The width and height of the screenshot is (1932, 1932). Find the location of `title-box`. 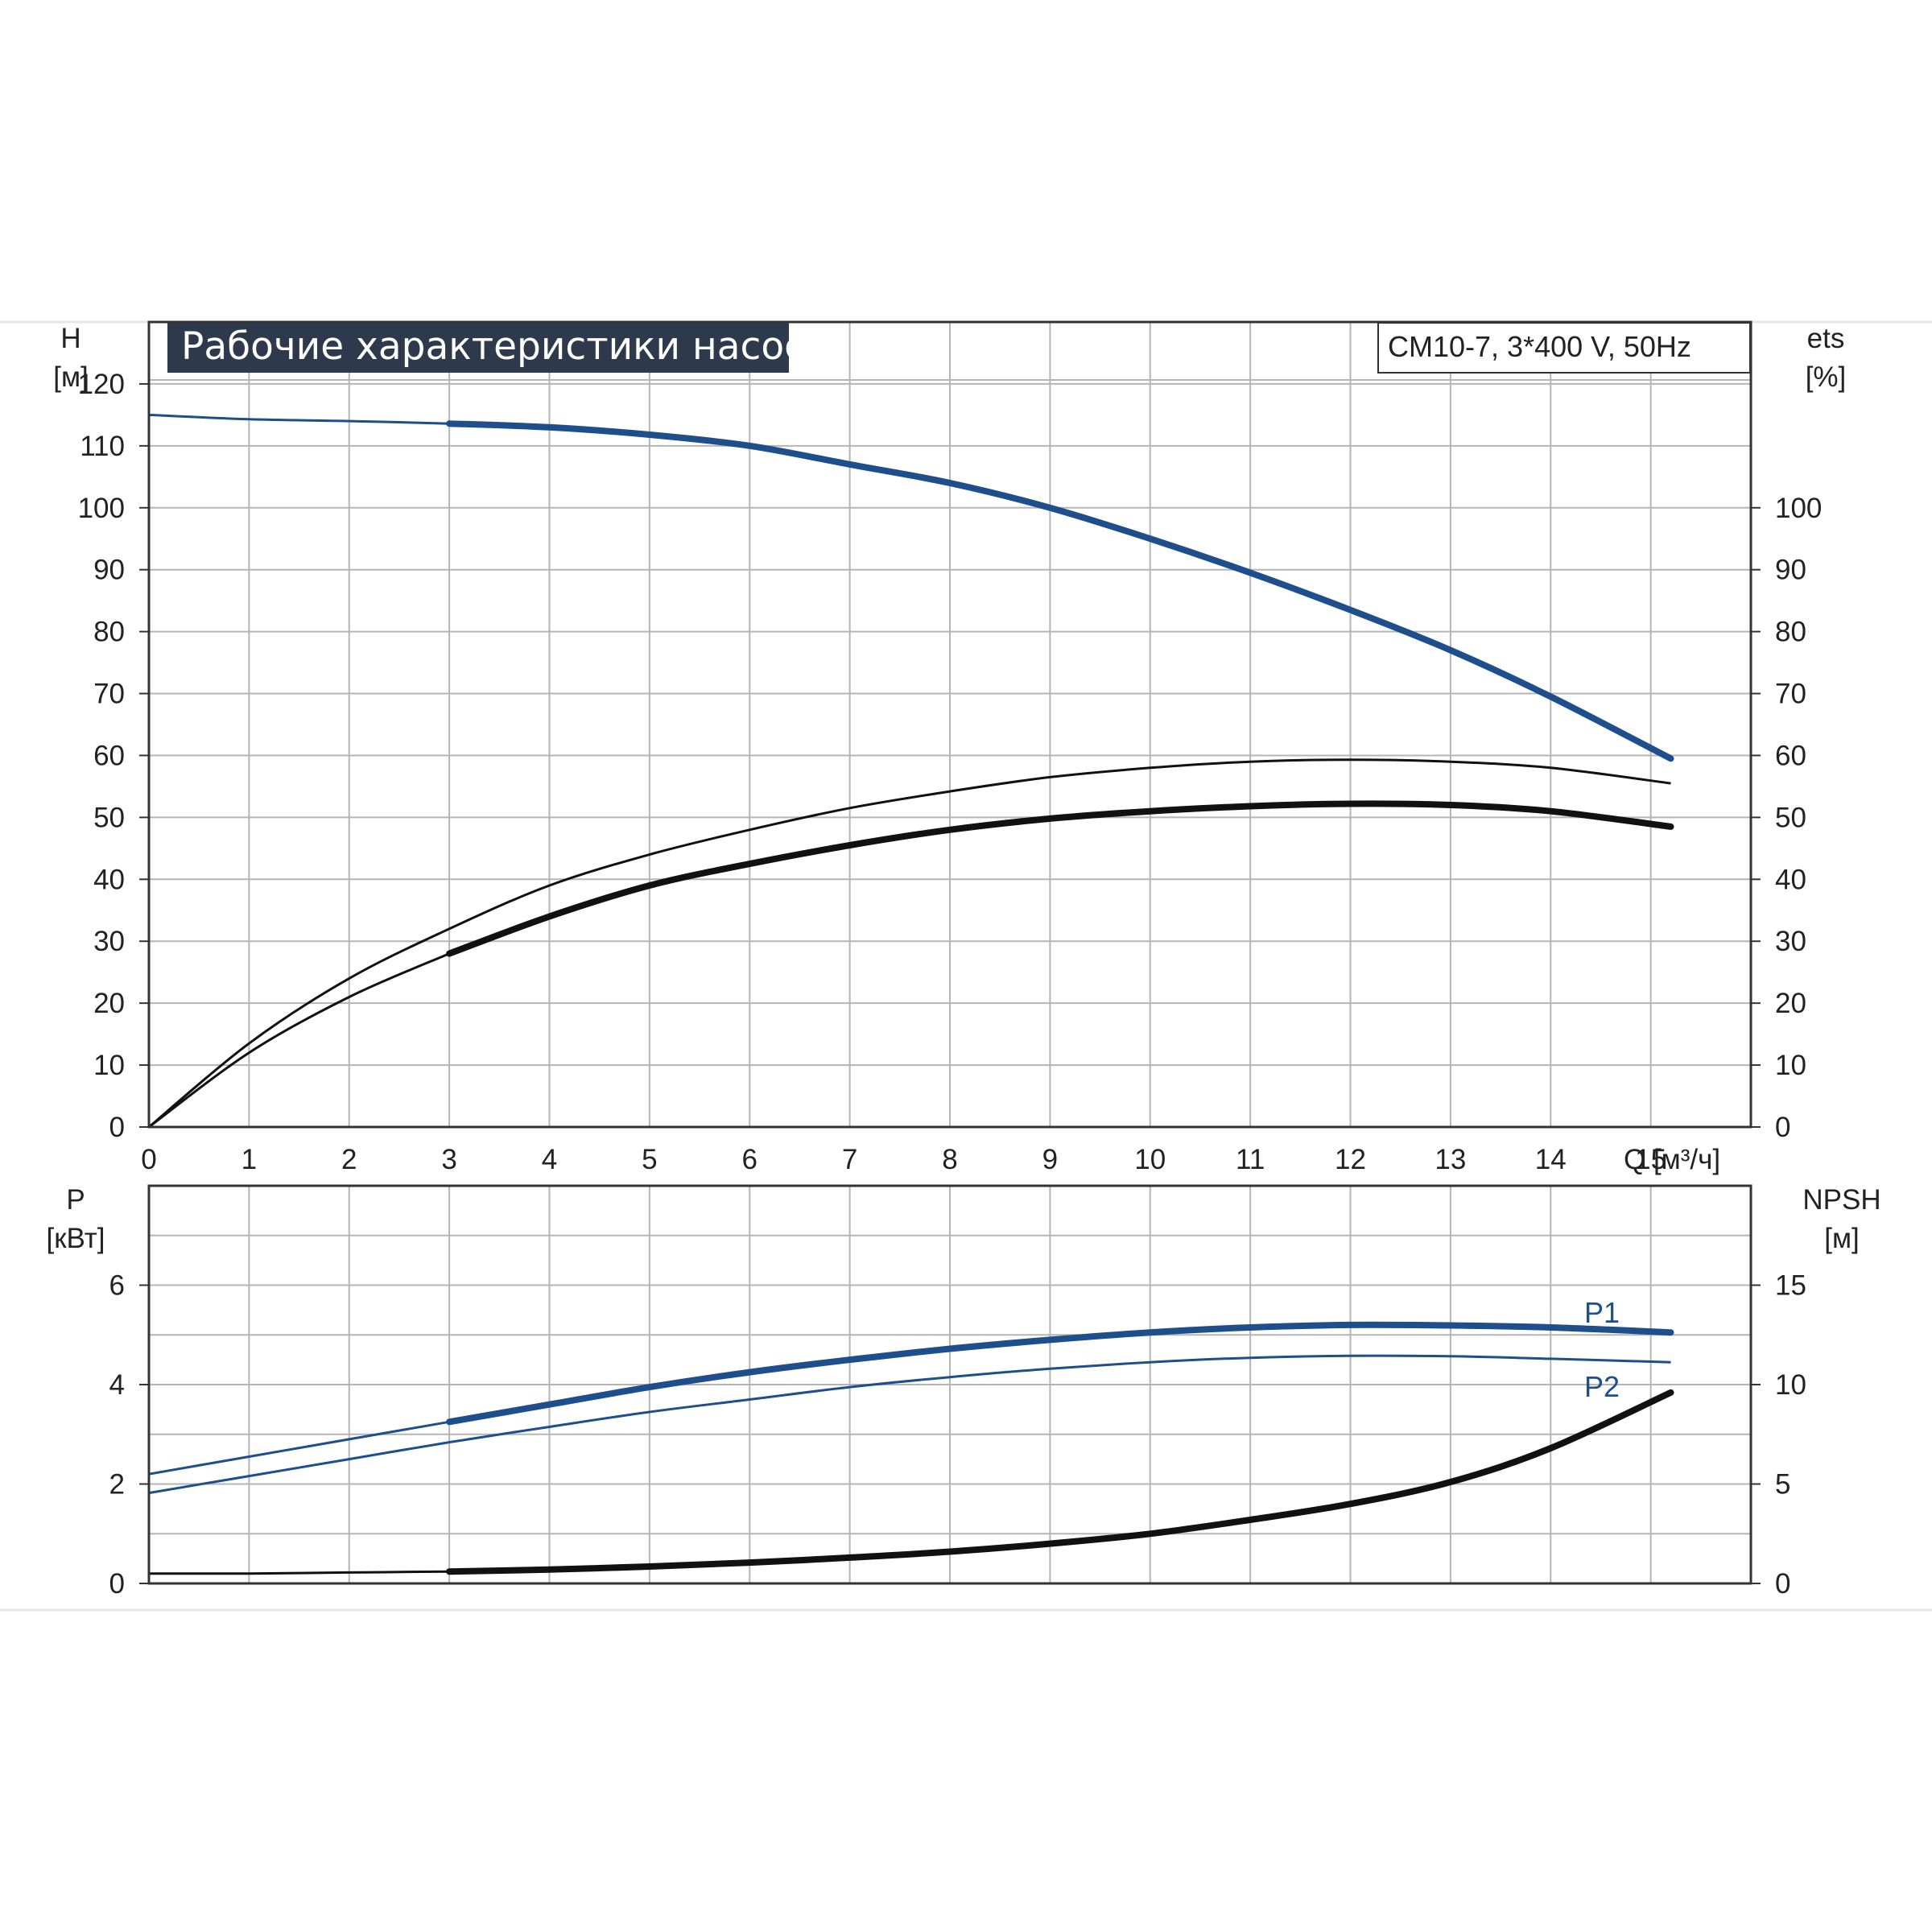

title-box is located at coordinates (478, 348).